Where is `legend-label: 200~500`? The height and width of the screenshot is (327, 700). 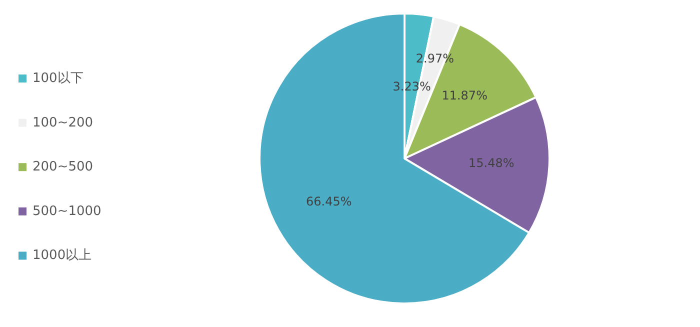 legend-label: 200~500 is located at coordinates (63, 167).